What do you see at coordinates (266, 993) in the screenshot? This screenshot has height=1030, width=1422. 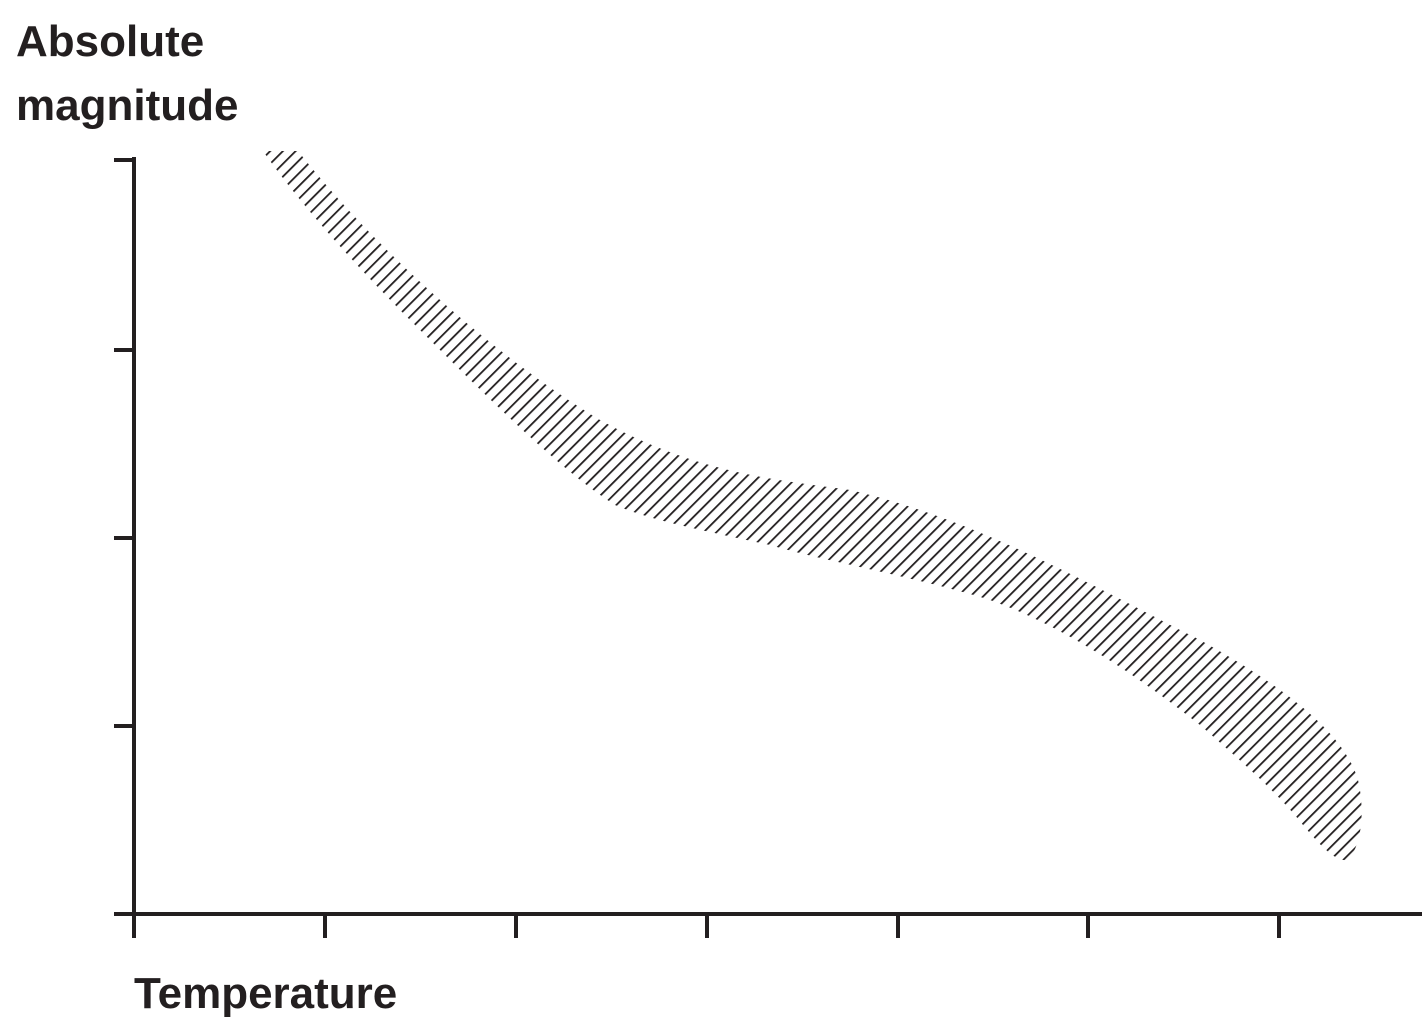 I see `x-axis-label: Temperature` at bounding box center [266, 993].